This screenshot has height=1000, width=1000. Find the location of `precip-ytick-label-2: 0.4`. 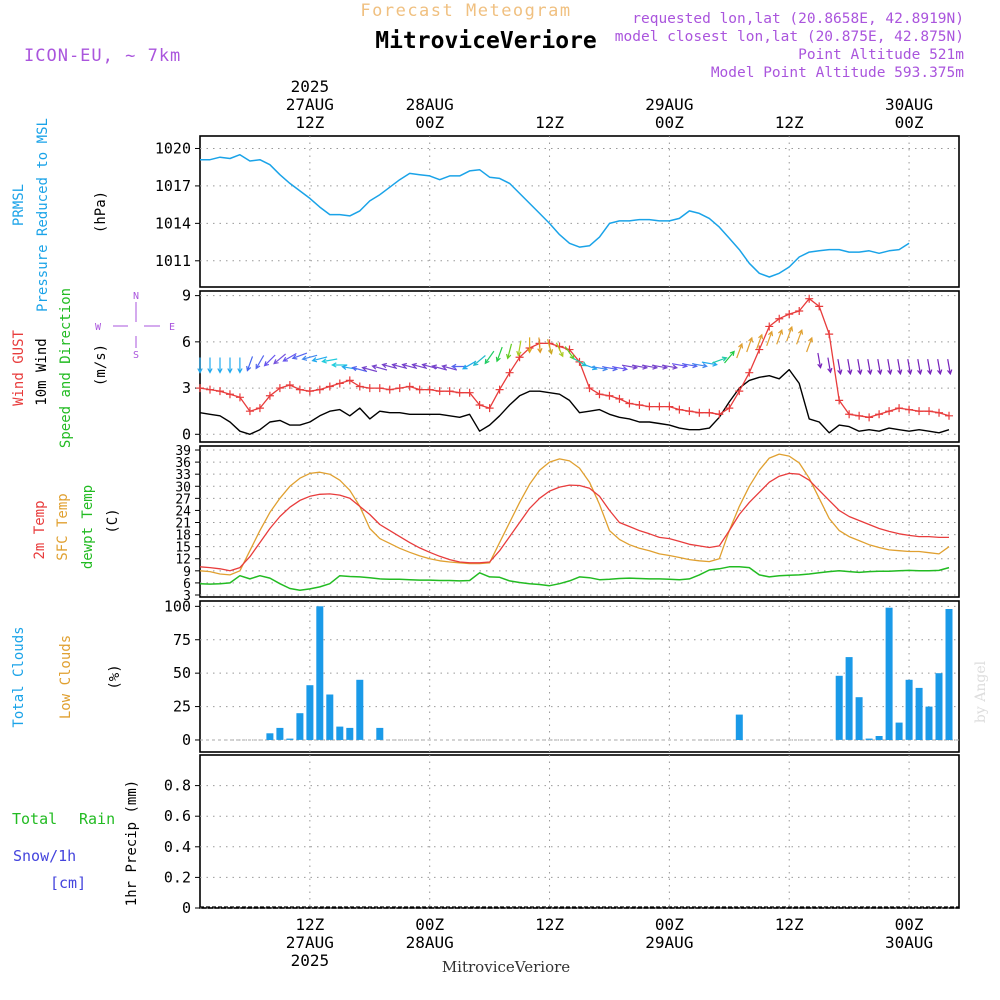

precip-ytick-label-2: 0.4 is located at coordinates (177, 847).